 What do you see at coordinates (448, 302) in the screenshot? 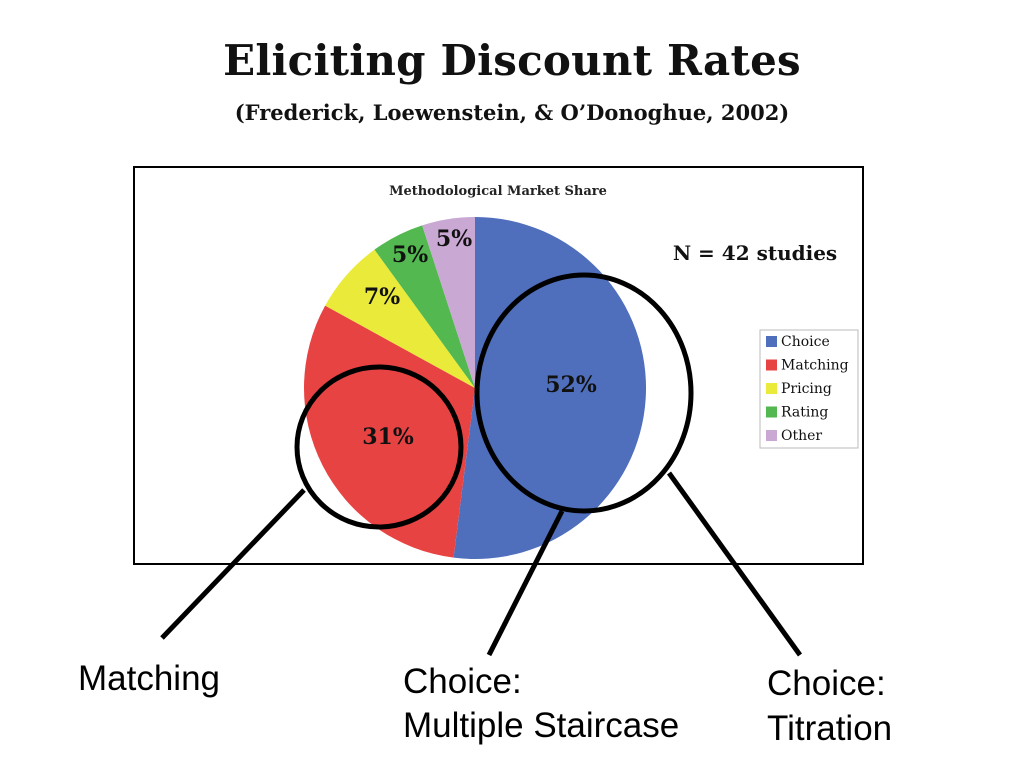
I see `pie-slice-other` at bounding box center [448, 302].